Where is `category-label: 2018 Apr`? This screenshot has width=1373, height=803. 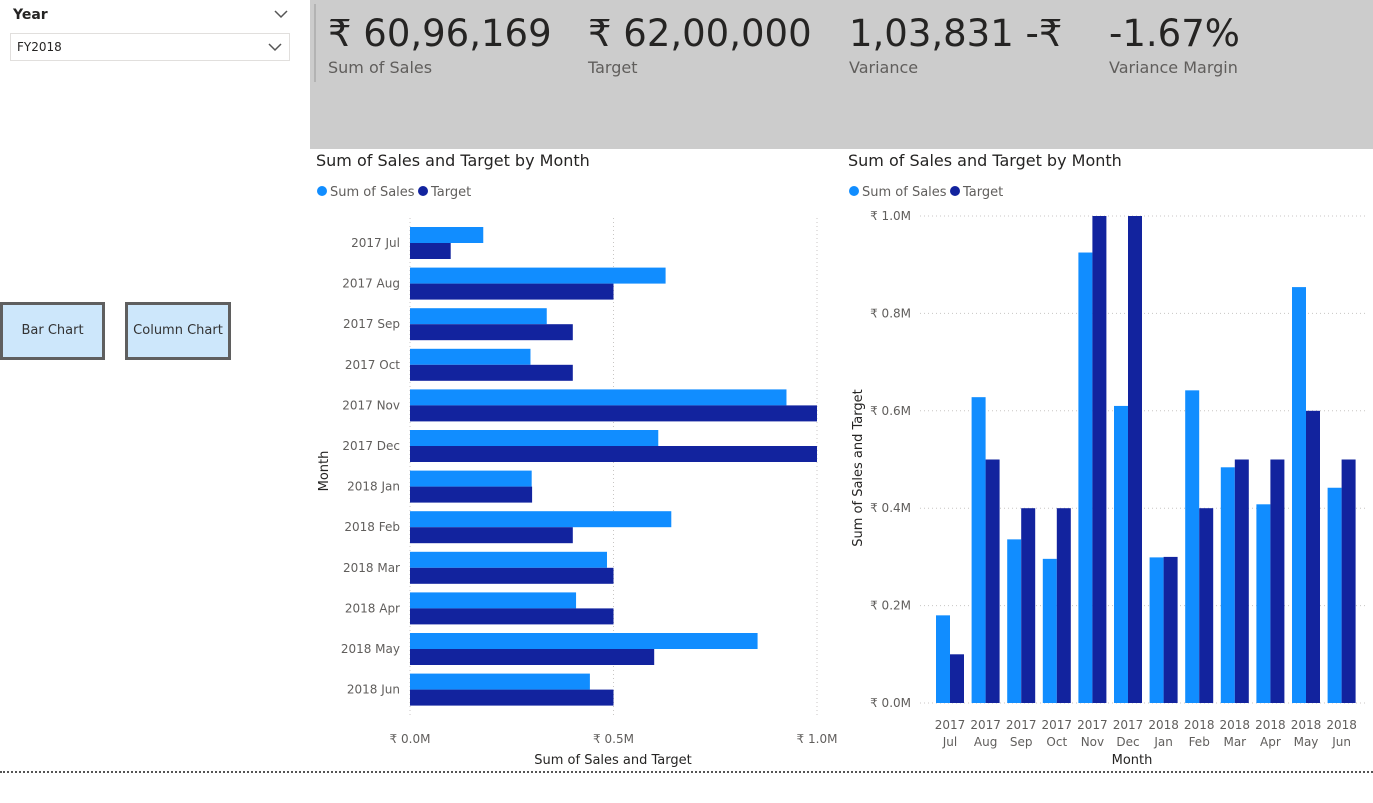 category-label: 2018 Apr is located at coordinates (372, 608).